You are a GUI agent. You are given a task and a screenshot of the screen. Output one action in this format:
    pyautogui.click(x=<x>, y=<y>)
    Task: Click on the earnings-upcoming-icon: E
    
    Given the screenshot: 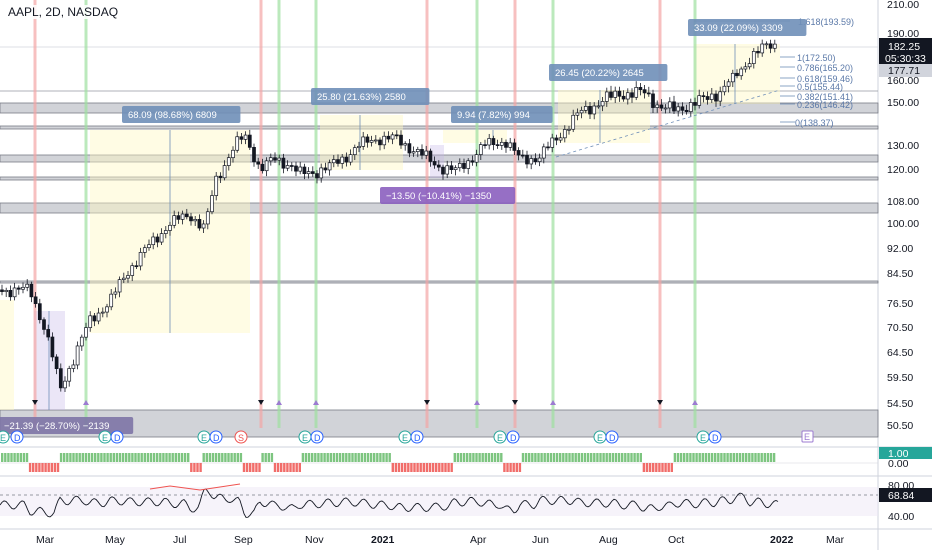 What is the action you would take?
    pyautogui.click(x=807, y=437)
    